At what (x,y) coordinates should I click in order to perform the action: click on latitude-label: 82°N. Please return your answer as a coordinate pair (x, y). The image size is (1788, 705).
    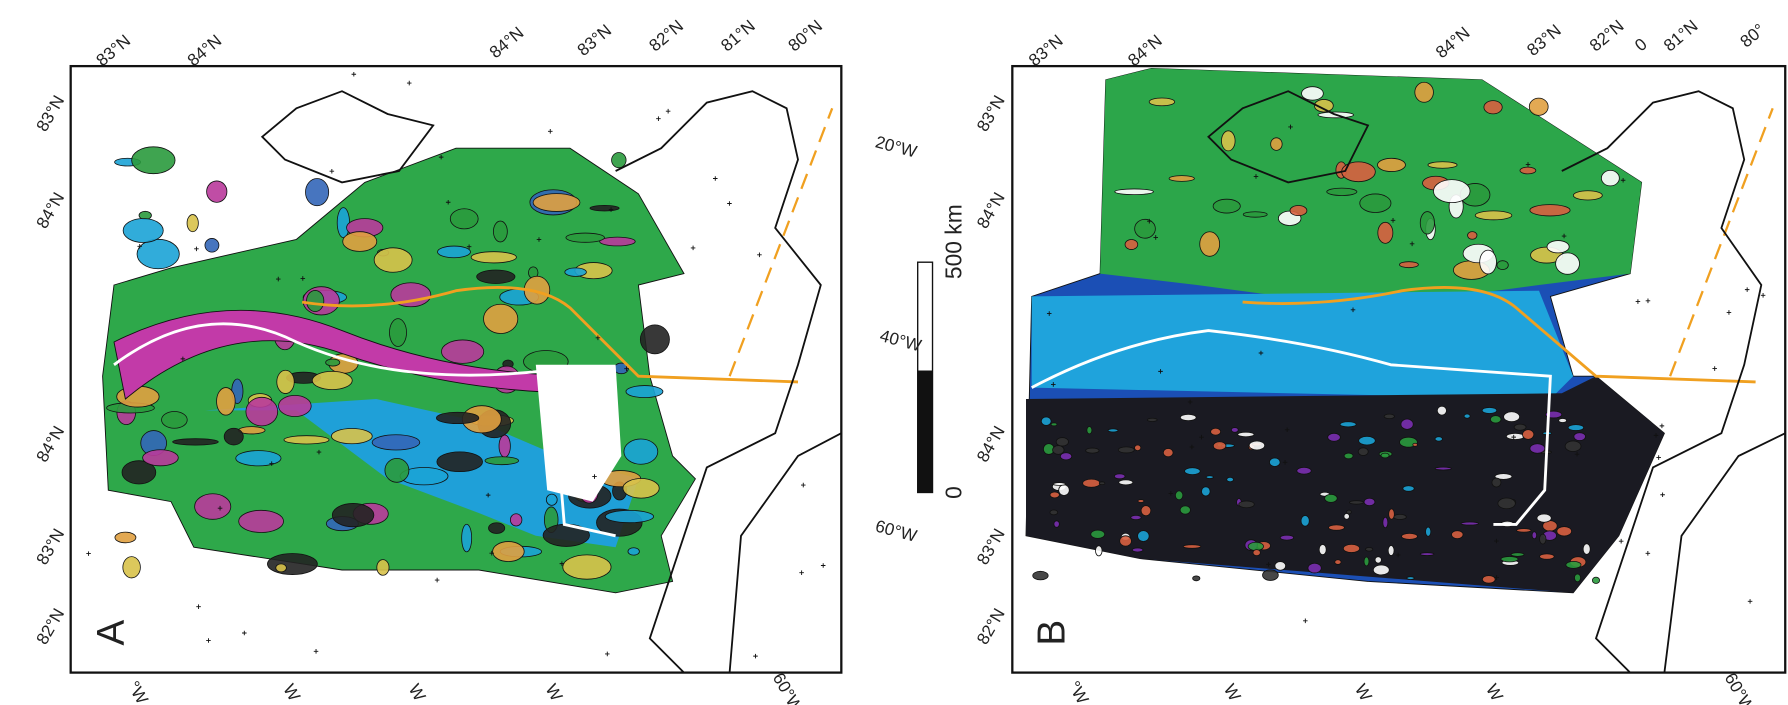
    Looking at the image, I should click on (991, 626).